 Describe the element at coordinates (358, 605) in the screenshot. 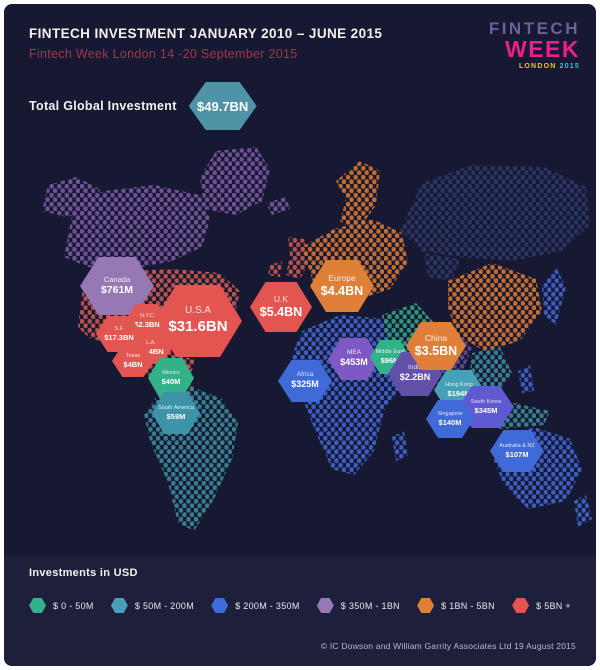

I see `legend-item-350m-1bn: $ 350M - 1BN` at that location.